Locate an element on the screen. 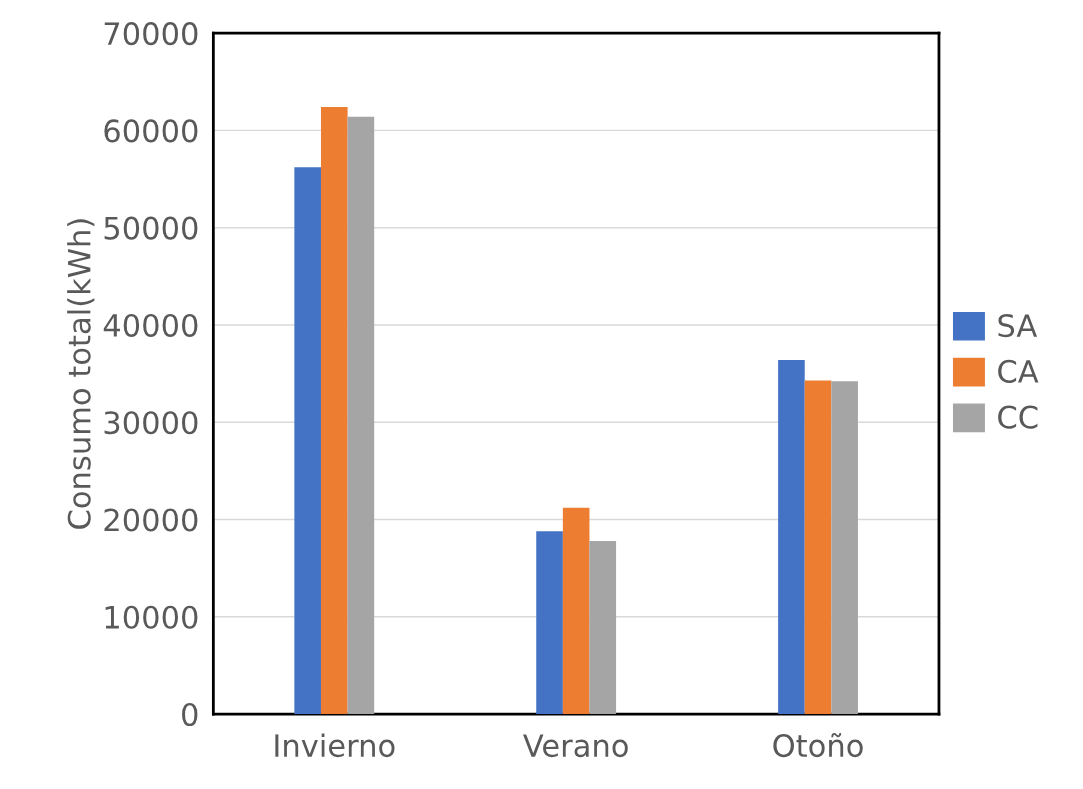 Image resolution: width=1083 pixels, height=789 pixels. y-axis-title: Consumo total(kWh) is located at coordinates (81, 374).